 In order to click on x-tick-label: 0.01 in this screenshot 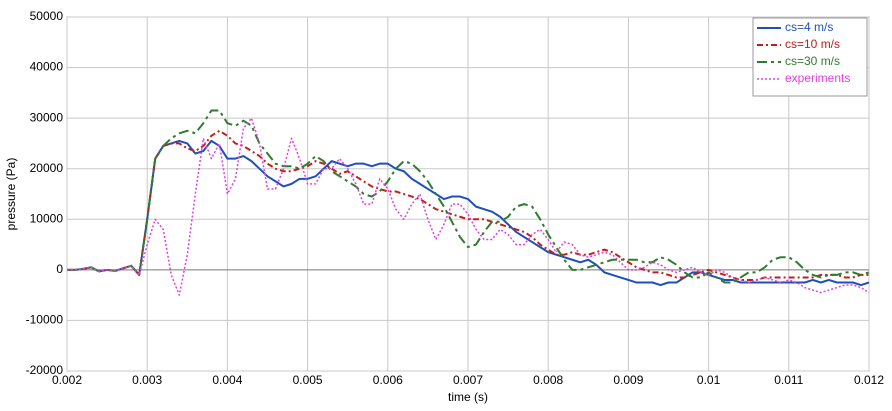, I will do `click(709, 380)`.